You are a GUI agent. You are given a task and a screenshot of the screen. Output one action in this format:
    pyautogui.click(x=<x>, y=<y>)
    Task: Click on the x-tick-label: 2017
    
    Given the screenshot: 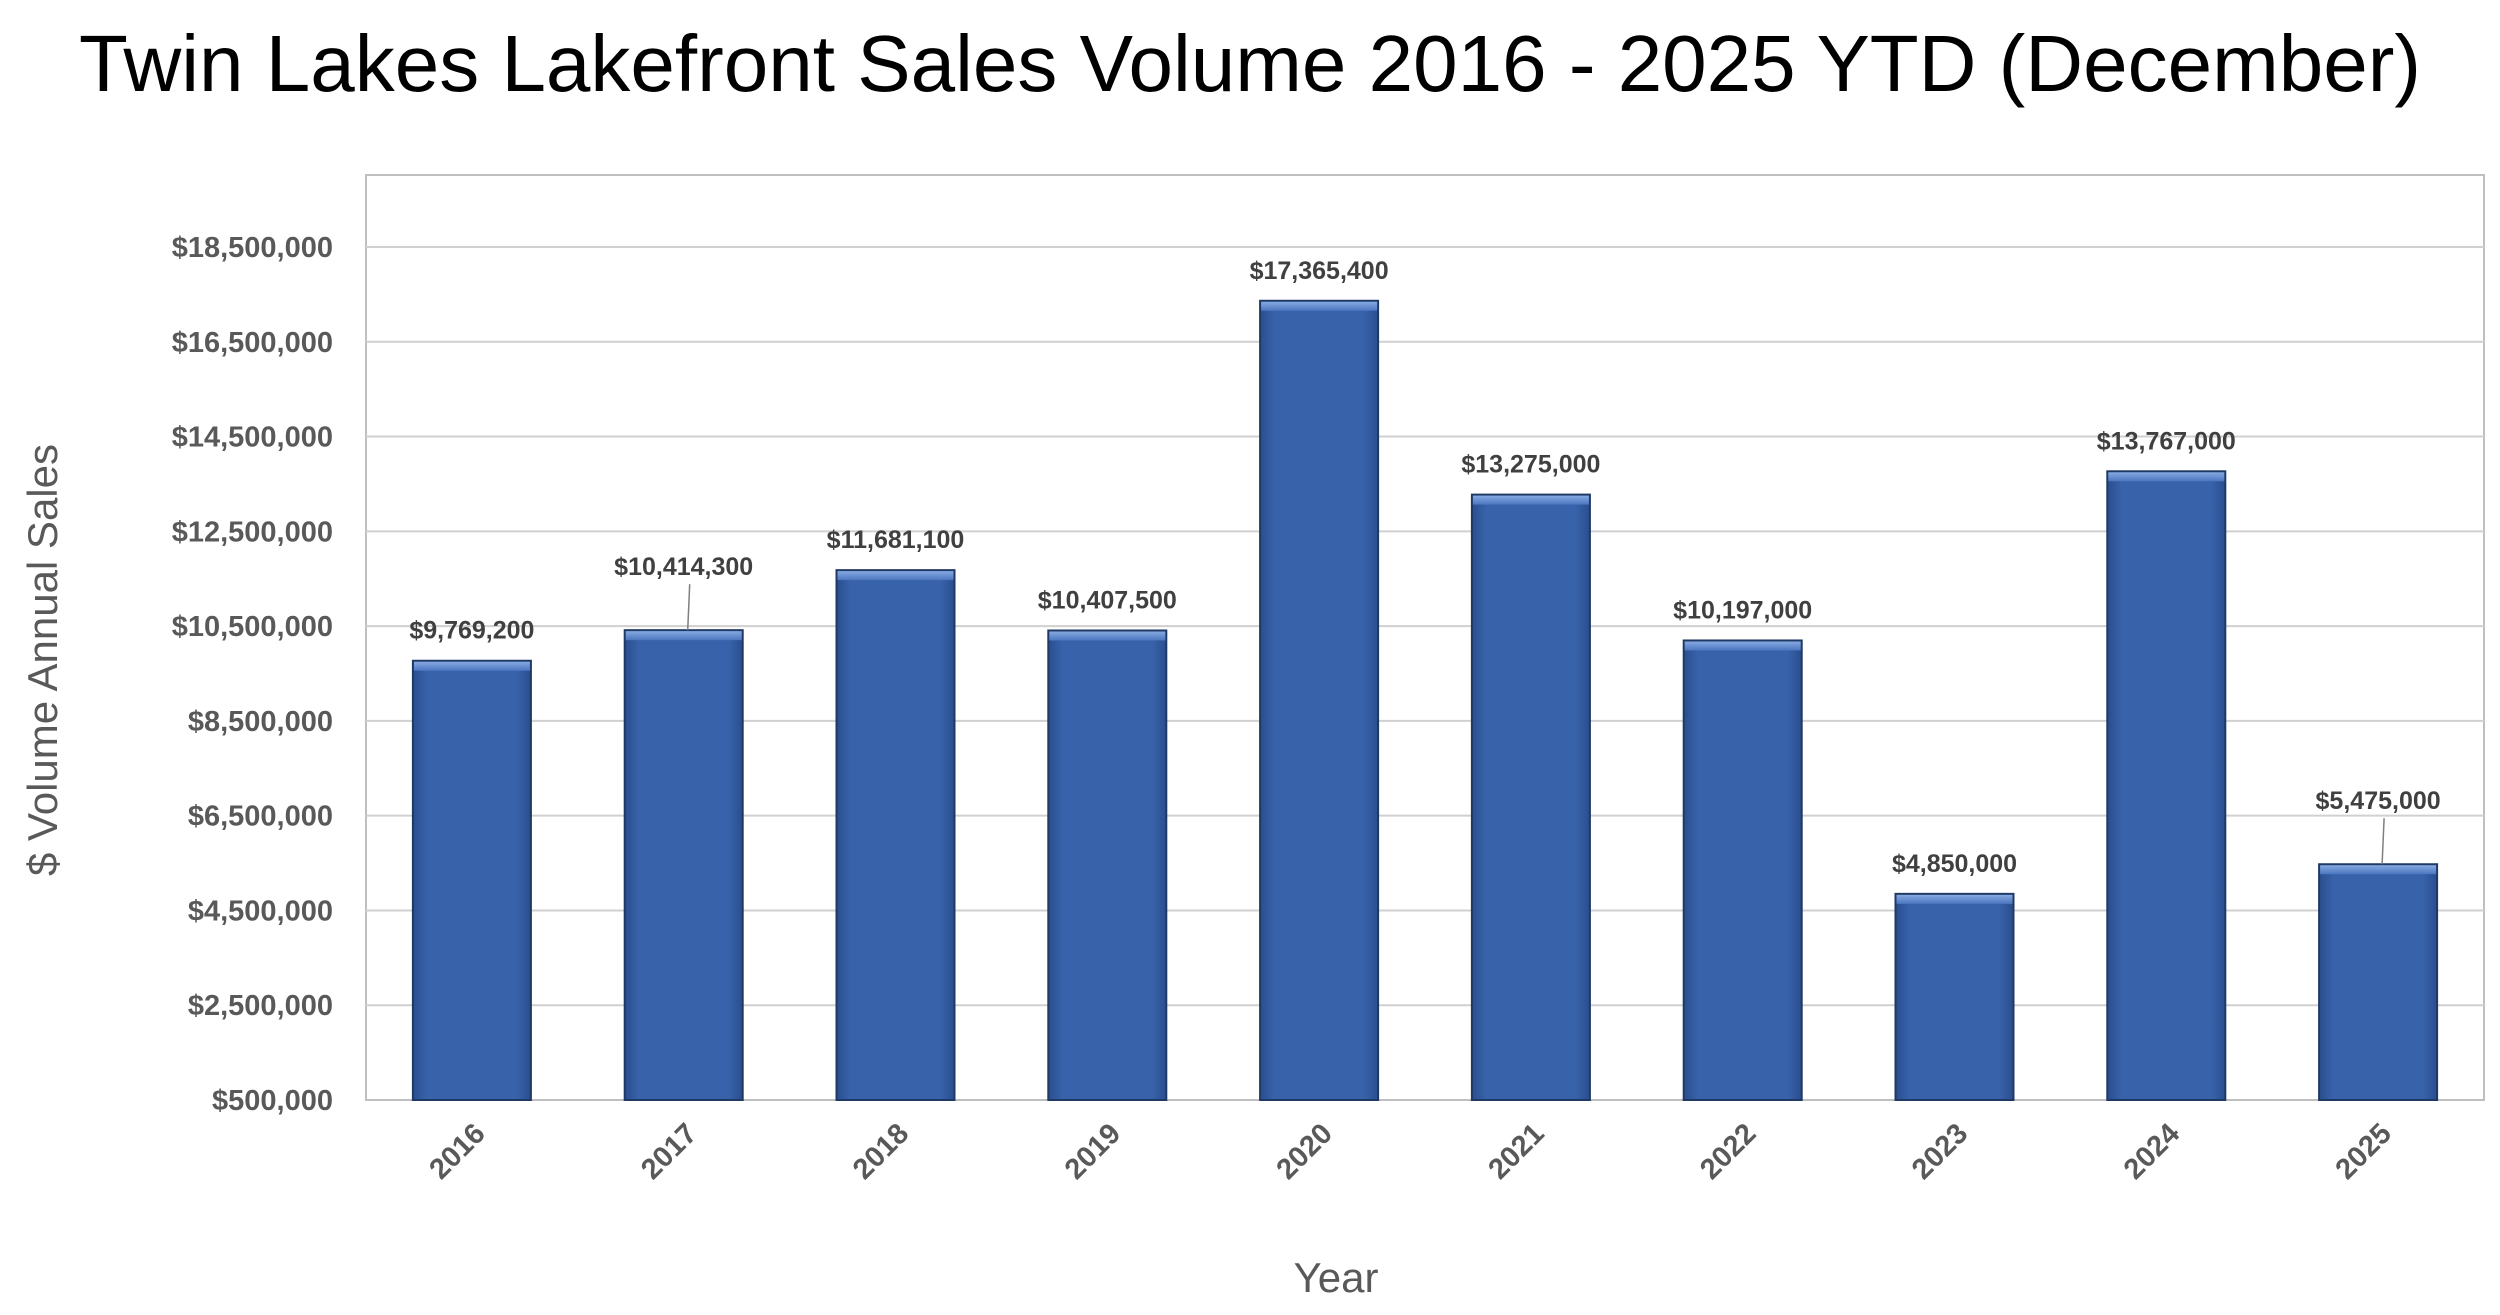 What is the action you would take?
    pyautogui.click(x=669, y=1152)
    